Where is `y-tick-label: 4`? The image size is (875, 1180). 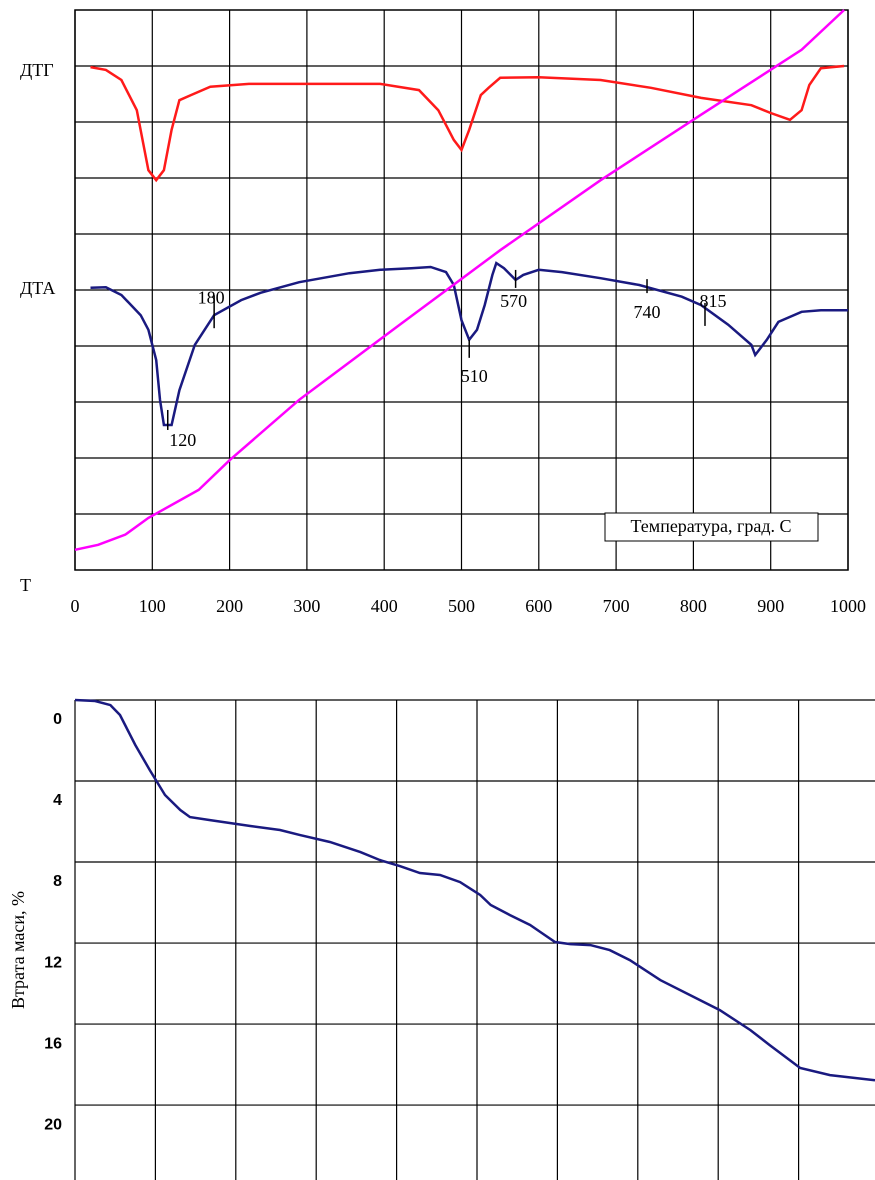 y-tick-label: 4 is located at coordinates (57, 800).